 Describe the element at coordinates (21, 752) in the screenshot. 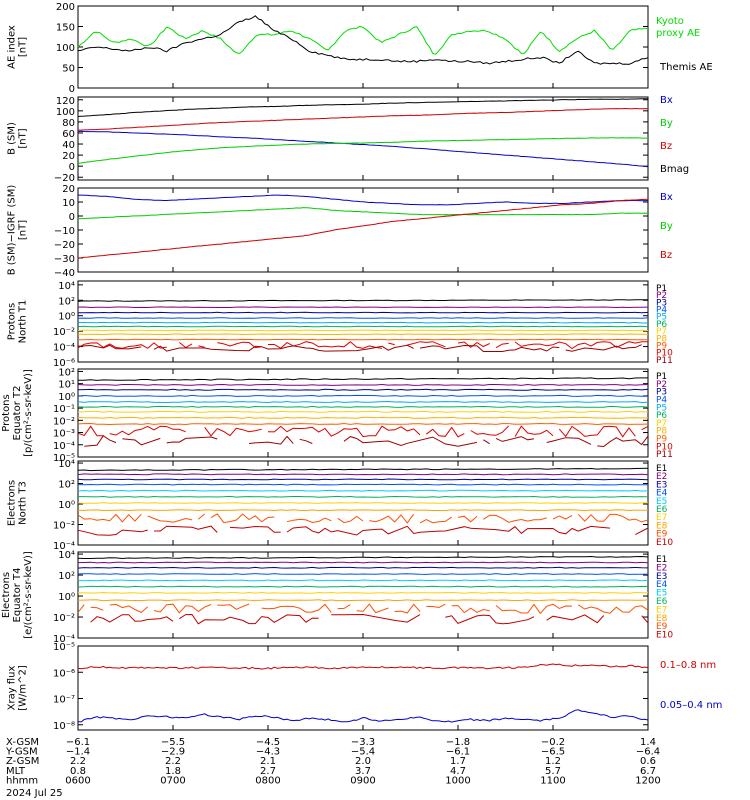

I see `row-label: Y-GSM` at that location.